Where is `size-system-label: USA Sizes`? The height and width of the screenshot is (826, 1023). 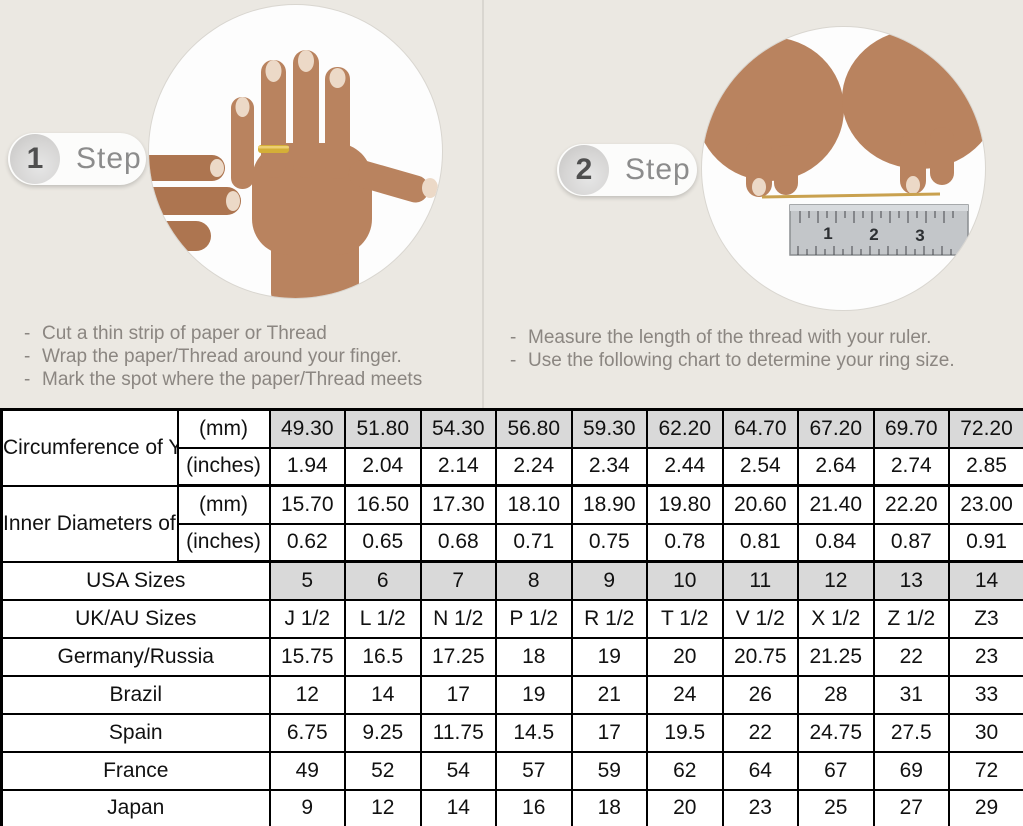
size-system-label: USA Sizes is located at coordinates (135, 580).